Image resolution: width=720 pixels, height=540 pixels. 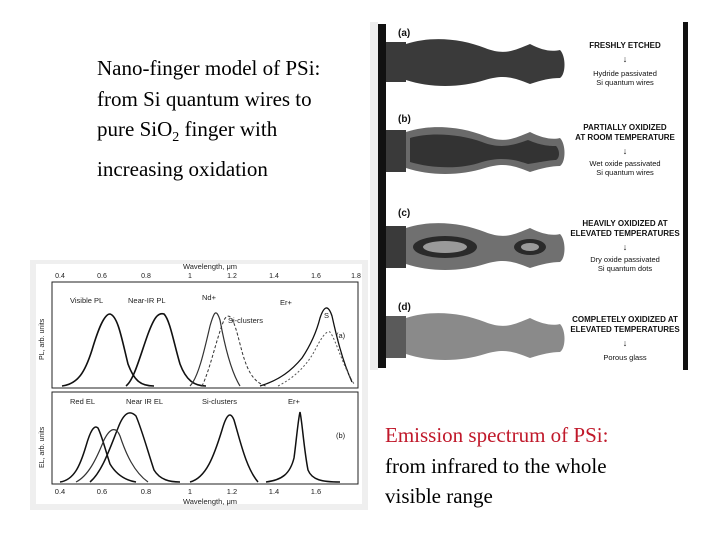 What do you see at coordinates (497, 435) in the screenshot?
I see `caption-line: Emission spectrum of PSi:` at bounding box center [497, 435].